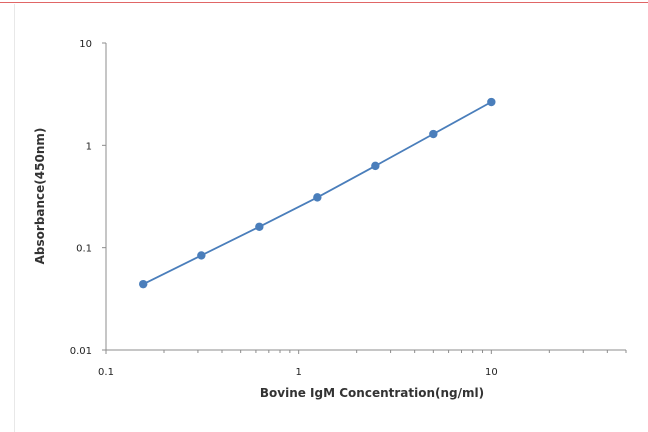 The width and height of the screenshot is (648, 432). Describe the element at coordinates (324, 2) in the screenshot. I see `top-border-line` at that location.